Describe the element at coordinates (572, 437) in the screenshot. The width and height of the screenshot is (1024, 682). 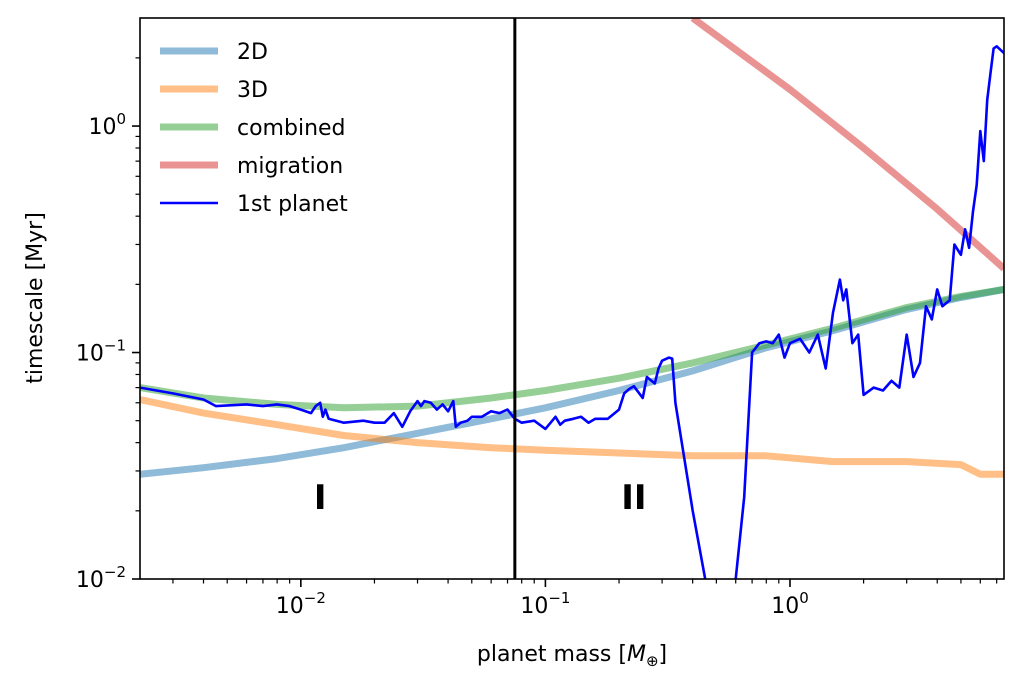
I see `series-line-3d` at that location.